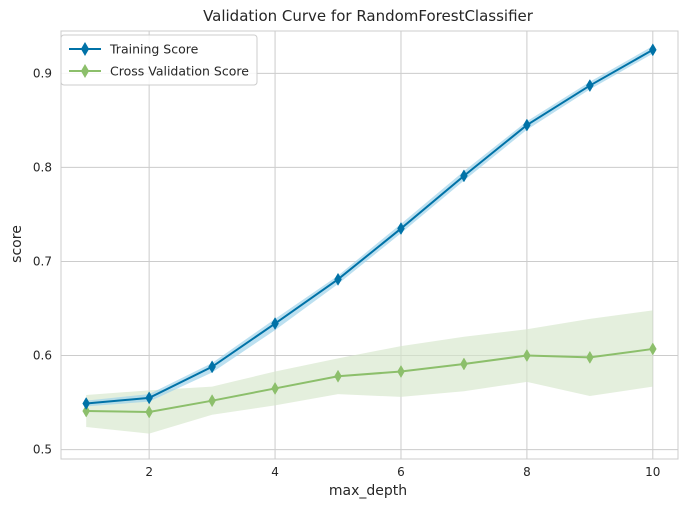 The width and height of the screenshot is (688, 507). Describe the element at coordinates (85, 49) in the screenshot. I see `legend-training-marker` at that location.